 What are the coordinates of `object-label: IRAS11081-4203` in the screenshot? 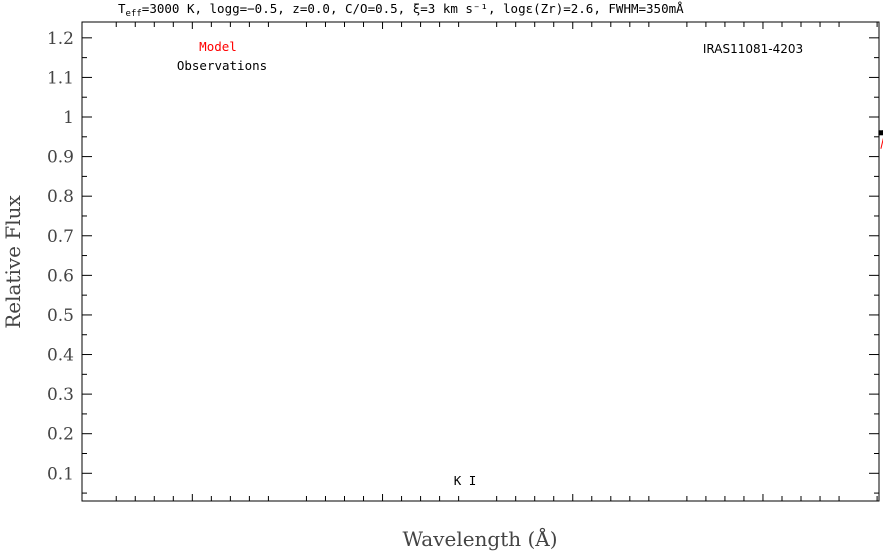 It's located at (753, 49).